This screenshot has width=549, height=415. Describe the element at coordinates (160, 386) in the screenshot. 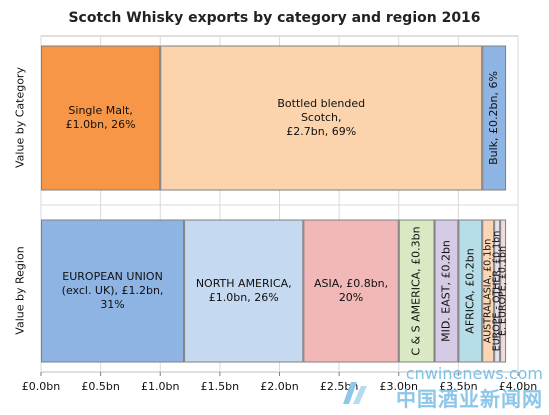

I see `x-tick-label: £1.0bn` at that location.